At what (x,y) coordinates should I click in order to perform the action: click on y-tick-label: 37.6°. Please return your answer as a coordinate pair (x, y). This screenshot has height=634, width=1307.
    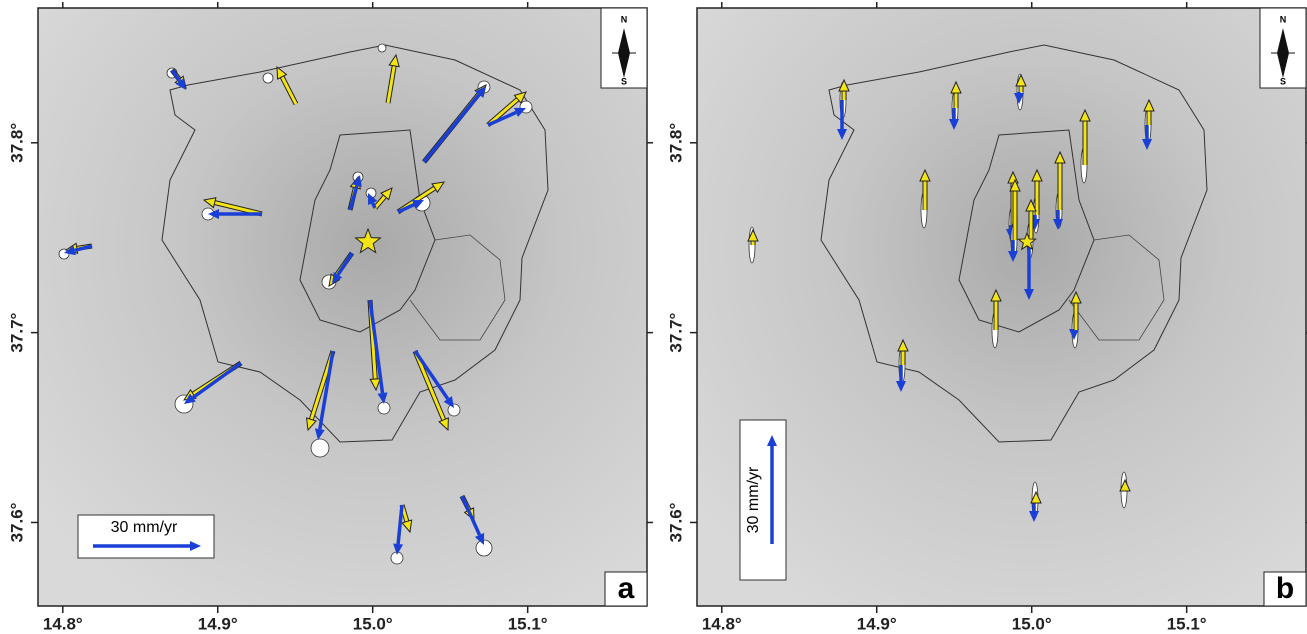
    Looking at the image, I should click on (16, 522).